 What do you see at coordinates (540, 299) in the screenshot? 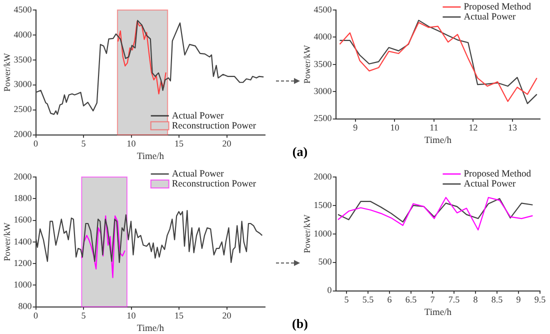
I see `x-tick-label: 9.5` at bounding box center [540, 299].